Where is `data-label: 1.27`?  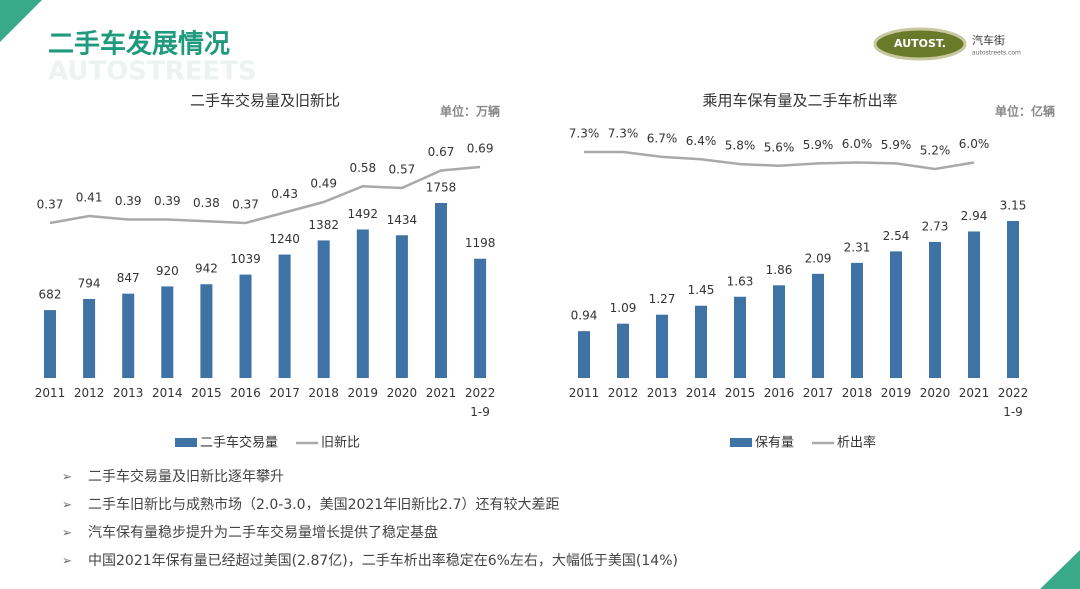 data-label: 1.27 is located at coordinates (662, 299).